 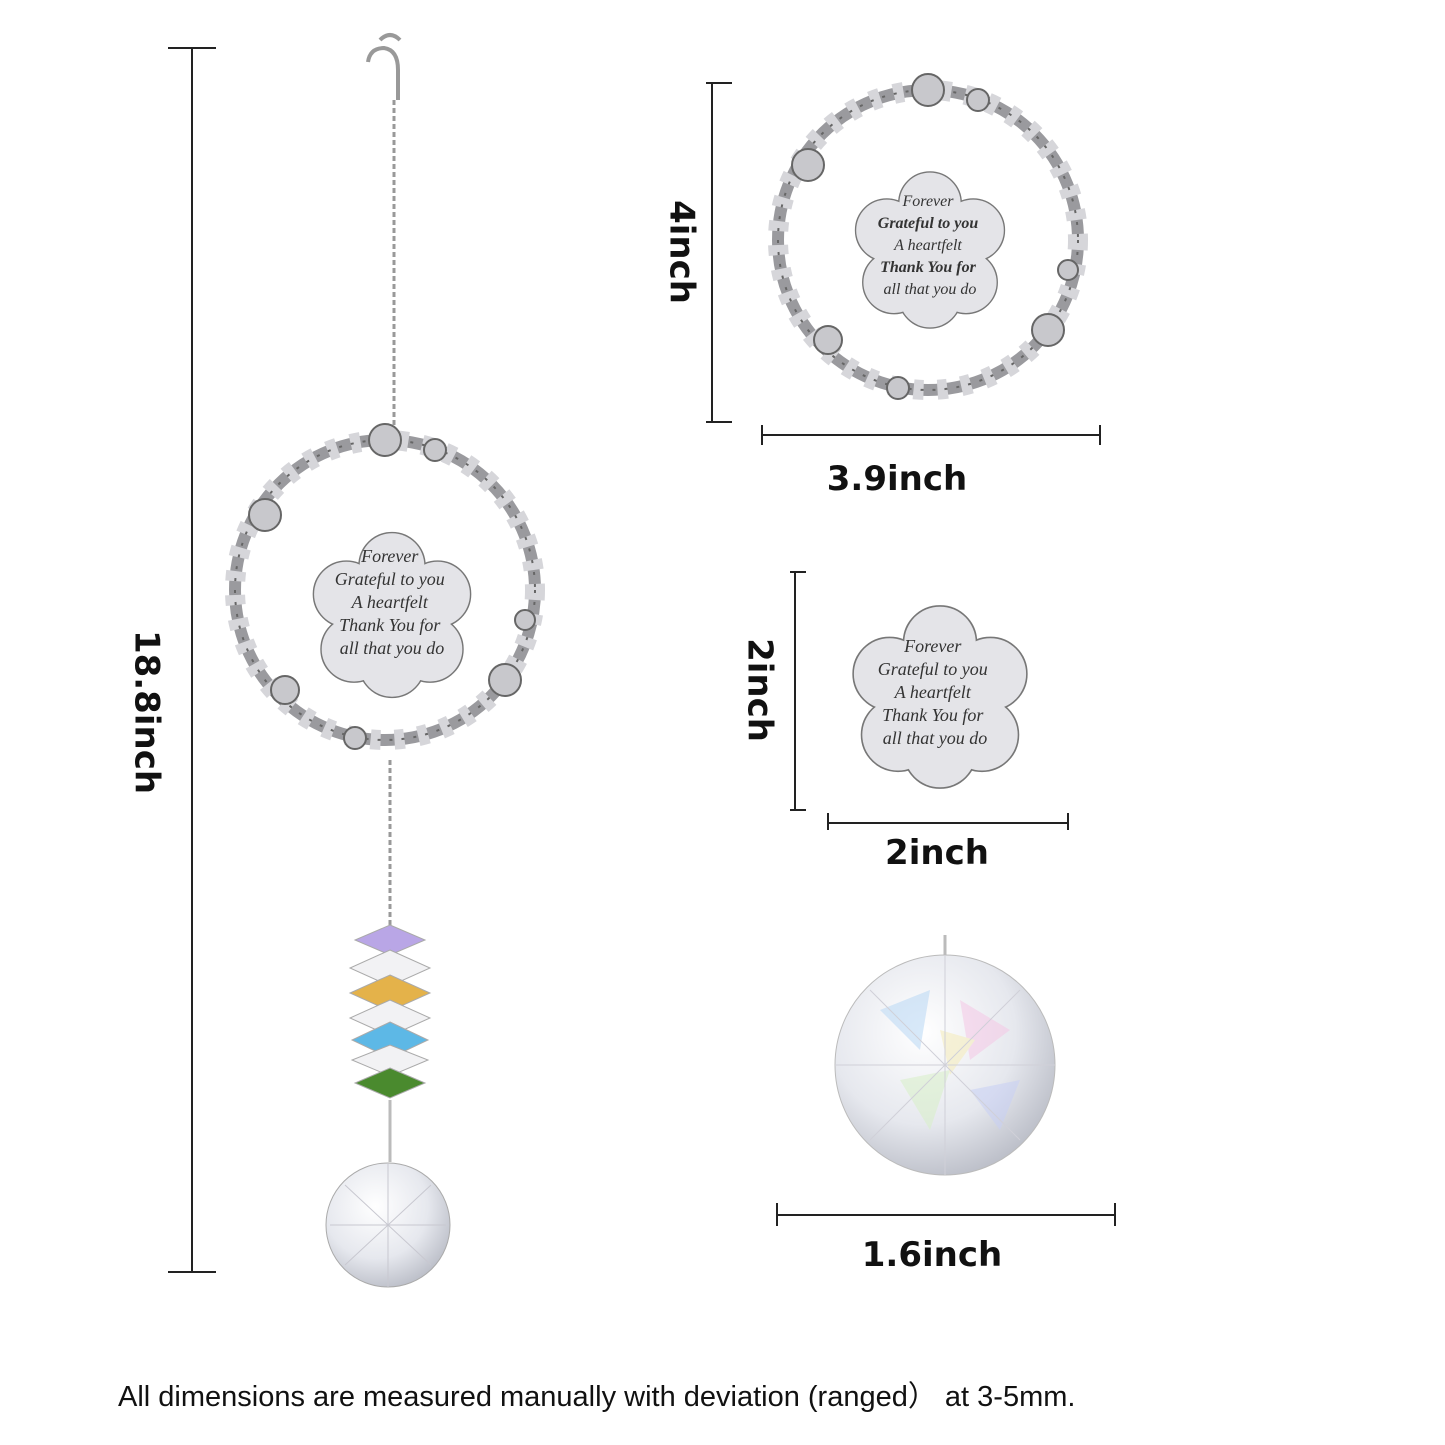 I want to click on dimension-label: 4inch, so click(x=682, y=252).